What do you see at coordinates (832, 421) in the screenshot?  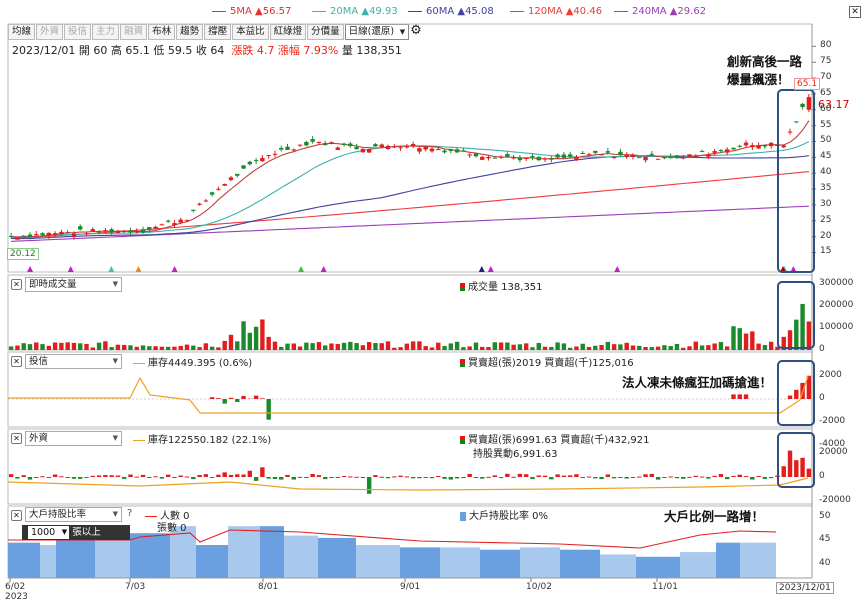 I see `trust-tick-label: -2000` at bounding box center [832, 421].